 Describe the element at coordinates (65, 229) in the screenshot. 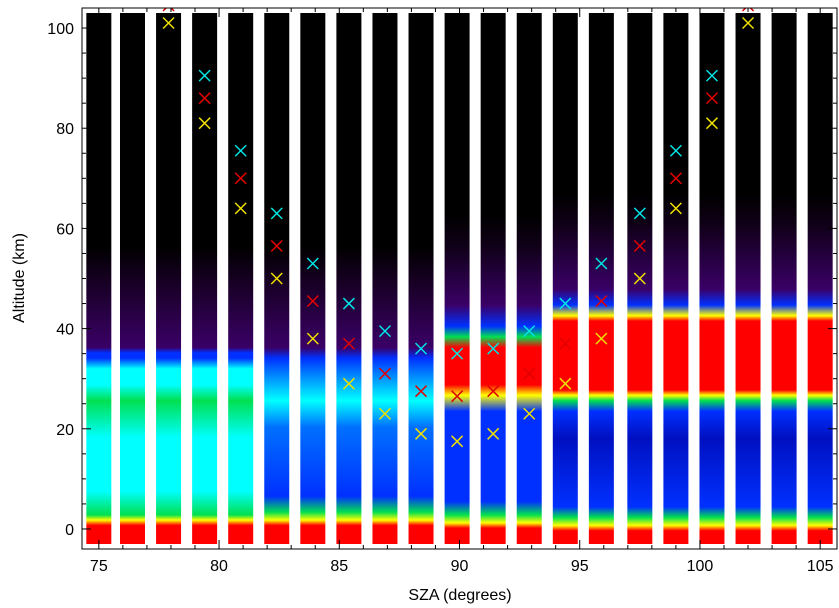

I see `y-tick-label: 60` at that location.